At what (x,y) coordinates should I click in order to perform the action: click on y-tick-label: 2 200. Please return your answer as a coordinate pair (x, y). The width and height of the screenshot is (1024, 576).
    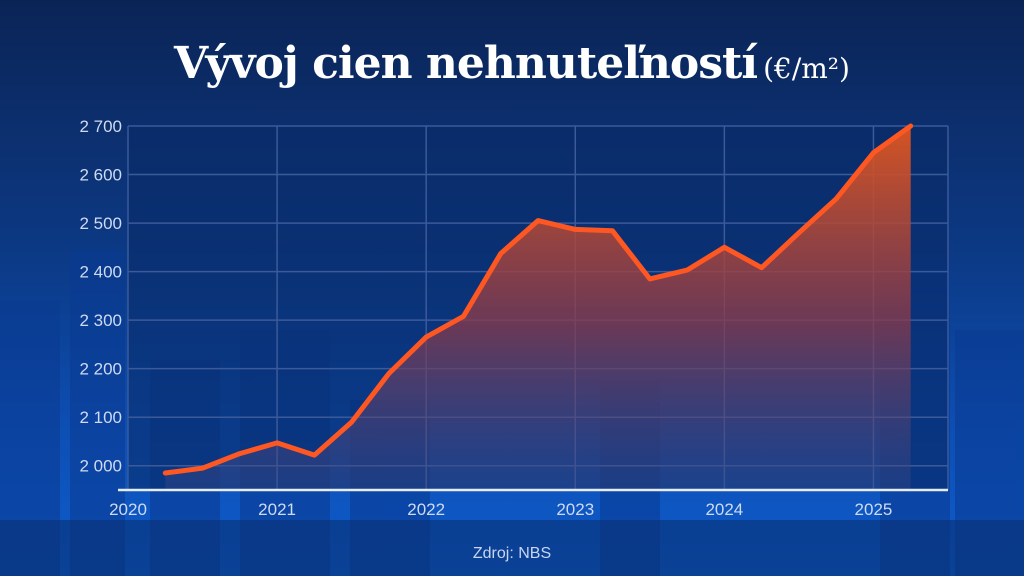
    Looking at the image, I should click on (100, 369).